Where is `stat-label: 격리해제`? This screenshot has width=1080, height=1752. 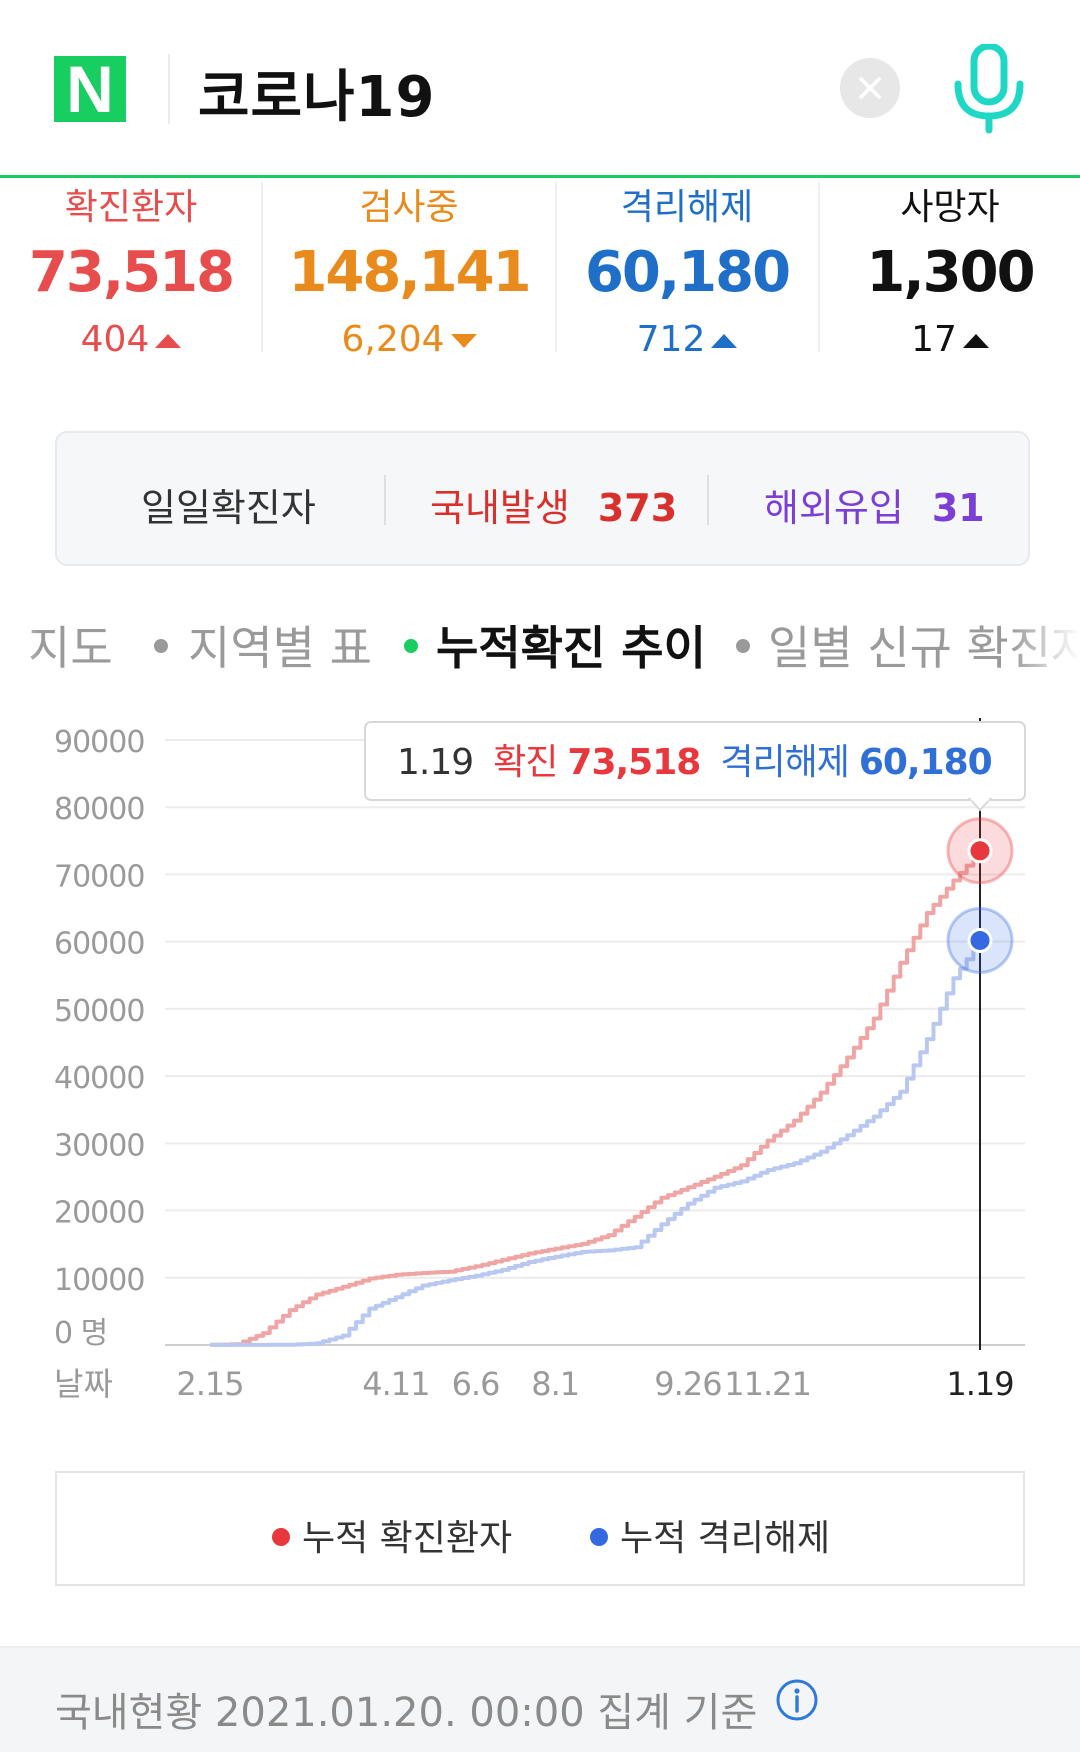 stat-label: 격리해제 is located at coordinates (687, 207).